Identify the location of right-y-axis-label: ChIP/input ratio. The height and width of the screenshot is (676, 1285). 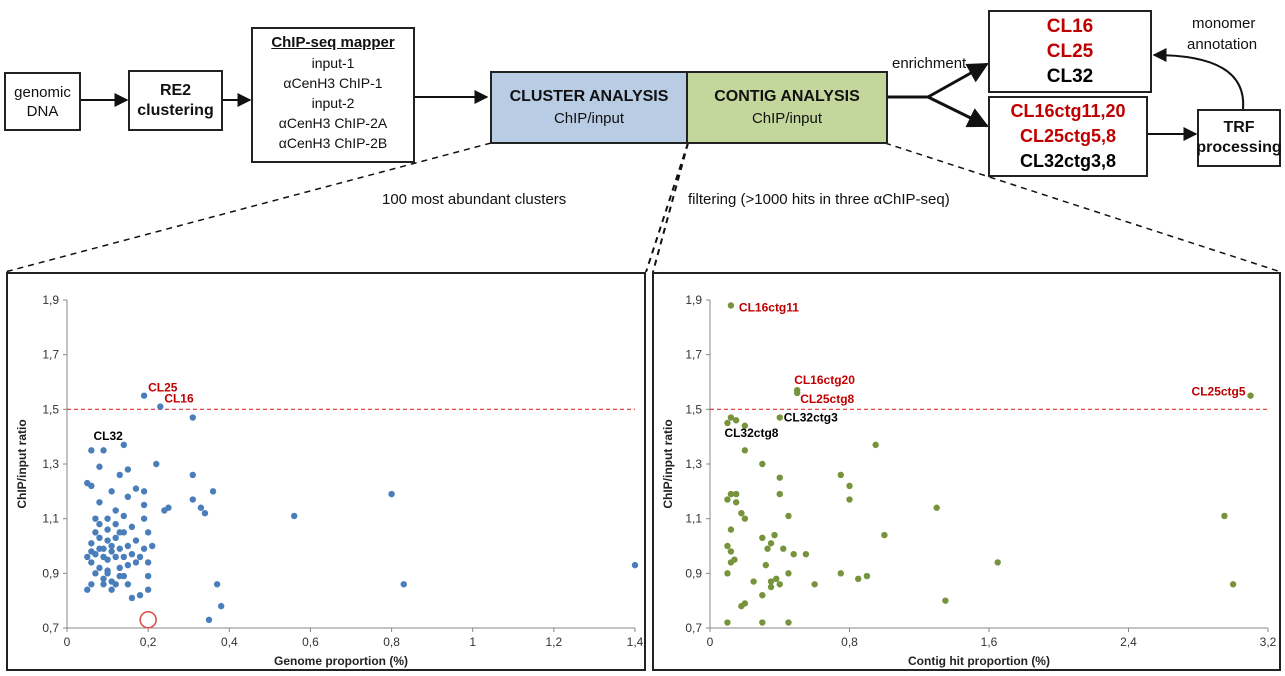
(668, 463).